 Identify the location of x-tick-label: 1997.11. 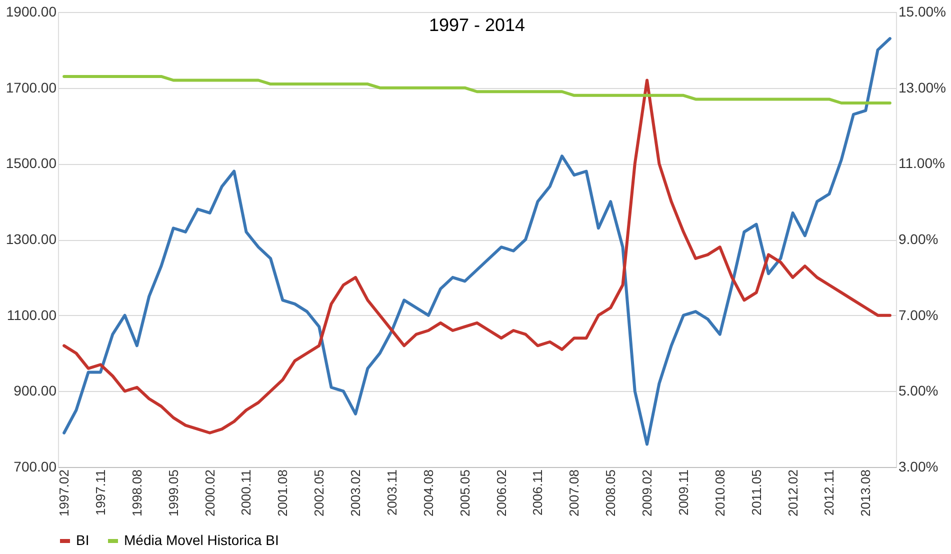
(100, 493).